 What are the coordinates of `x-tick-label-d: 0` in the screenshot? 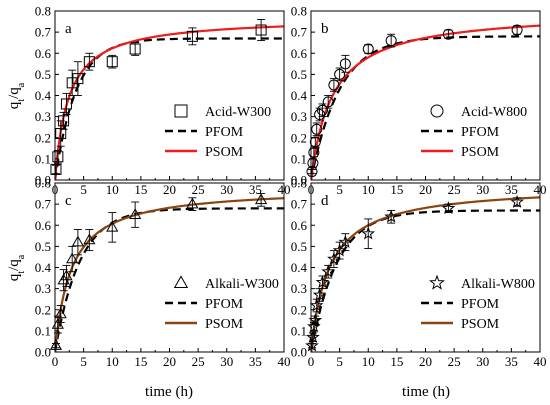 It's located at (311, 361).